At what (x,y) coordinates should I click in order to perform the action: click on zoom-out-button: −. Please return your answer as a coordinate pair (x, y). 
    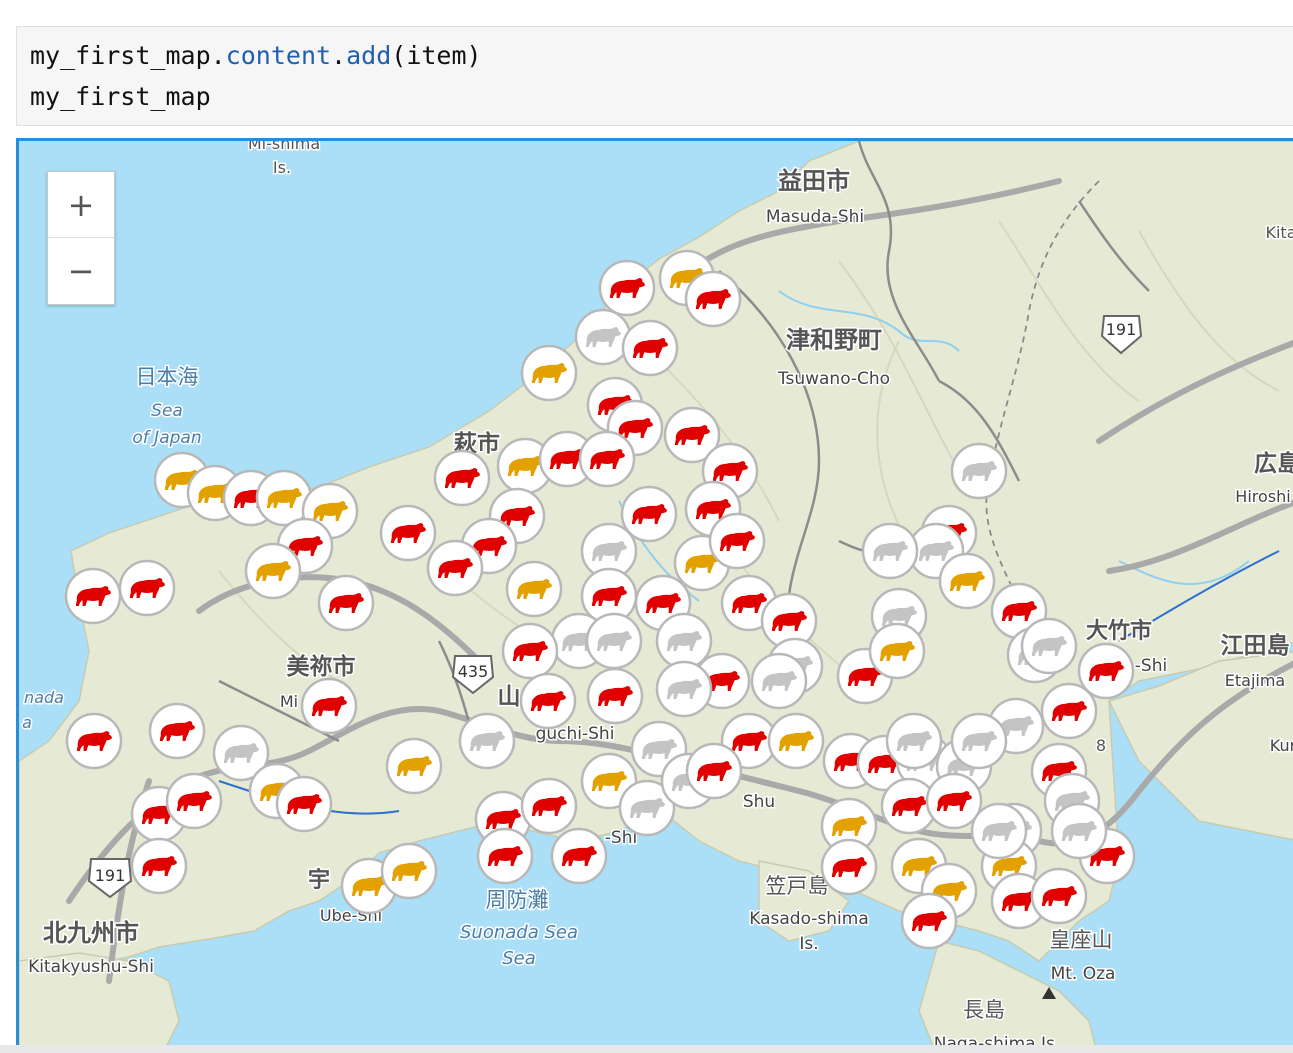
    Looking at the image, I should click on (81, 271).